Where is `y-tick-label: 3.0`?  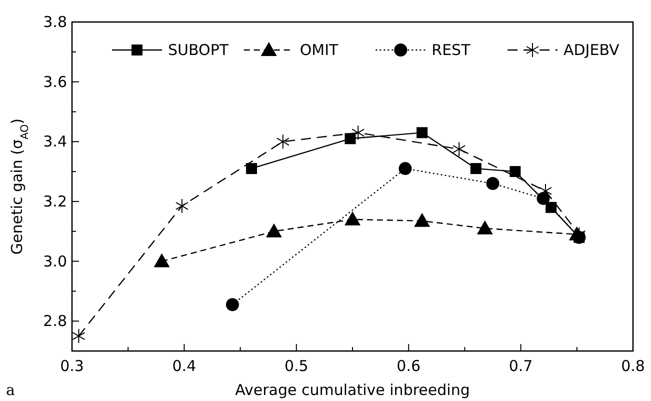
y-tick-label: 3.0 is located at coordinates (55, 261).